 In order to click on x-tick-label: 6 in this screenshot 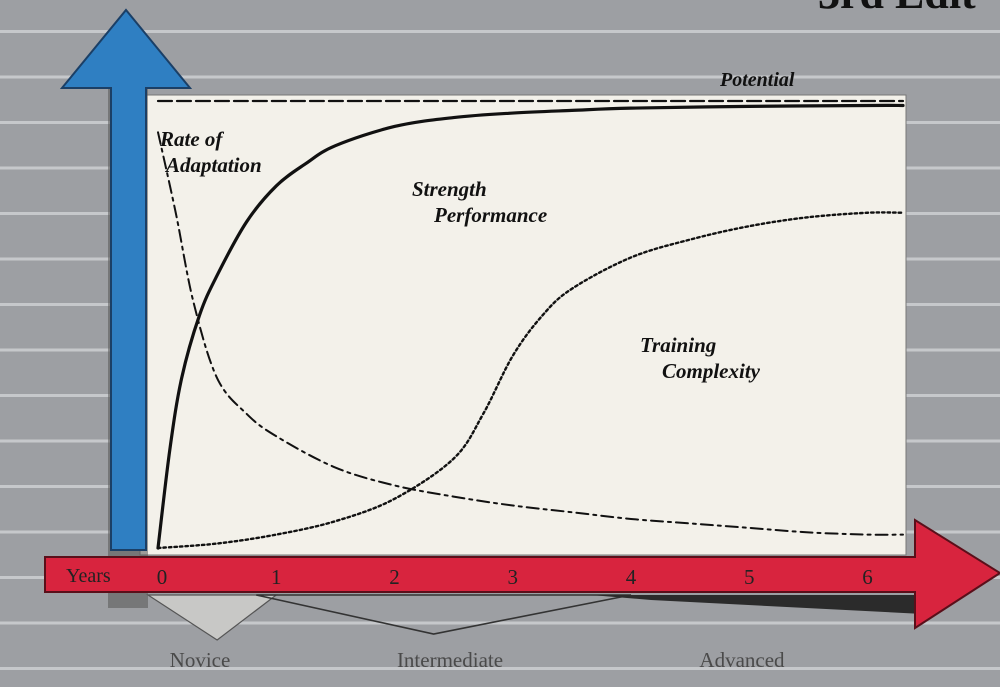, I will do `click(867, 577)`.